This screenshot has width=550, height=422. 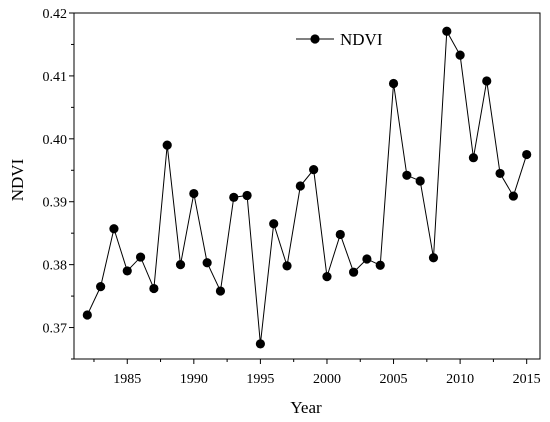 What do you see at coordinates (55, 266) in the screenshot?
I see `y-tick-label: 0.38` at bounding box center [55, 266].